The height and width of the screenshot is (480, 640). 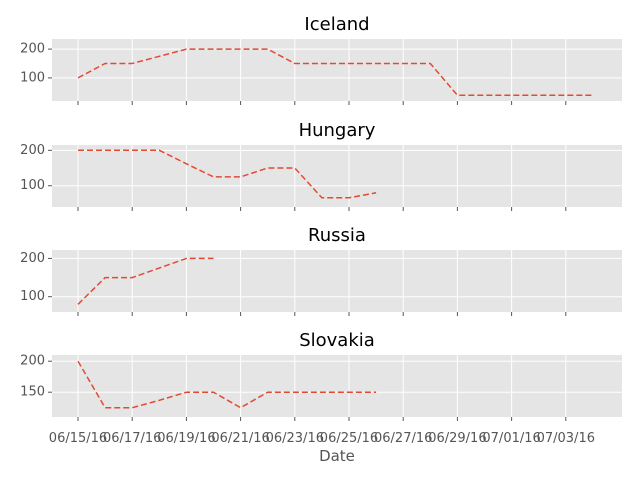 I want to click on x-tick-label: 06/21/16, so click(x=240, y=438).